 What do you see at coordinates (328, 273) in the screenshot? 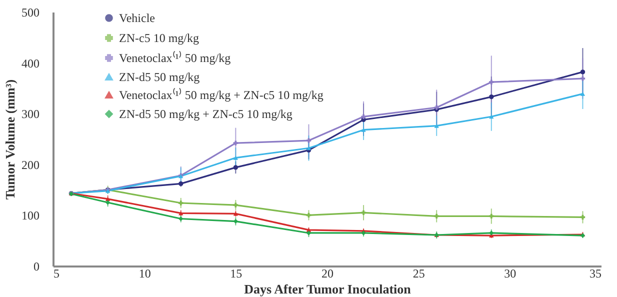
I see `x-tick-label: 20` at bounding box center [328, 273].